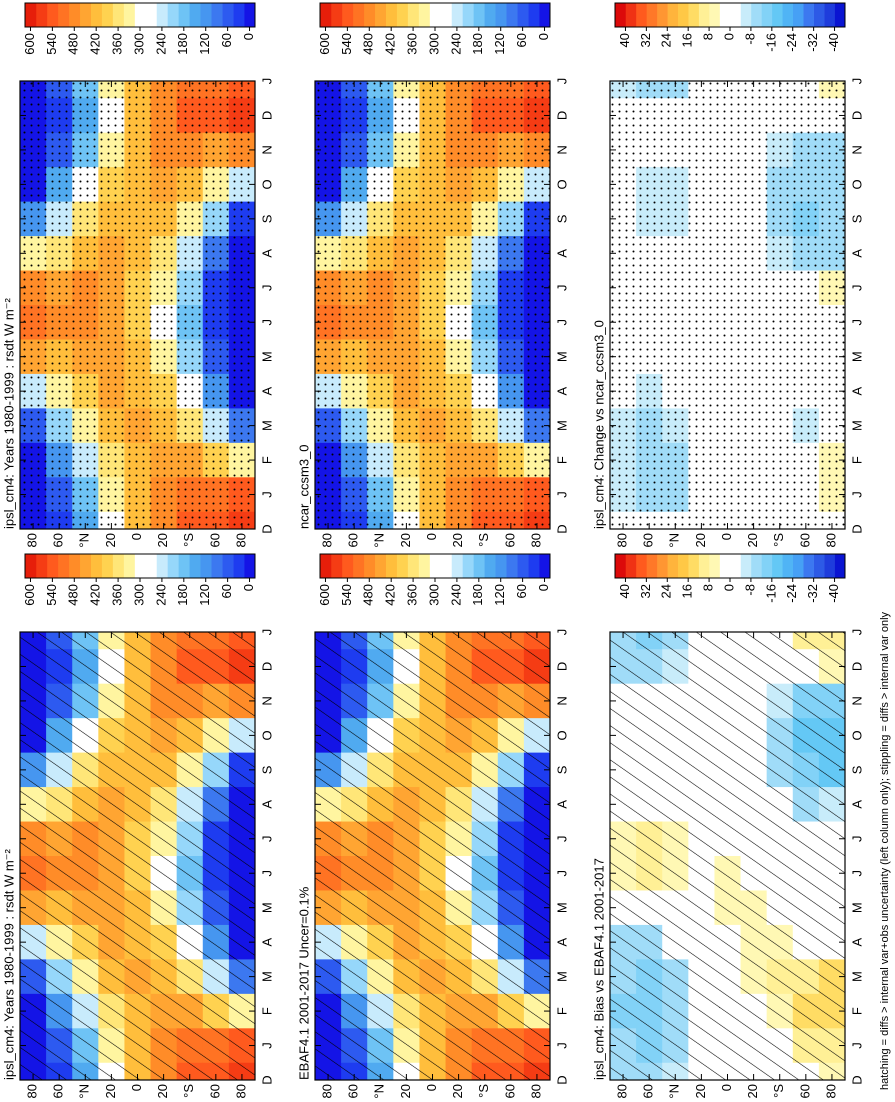 The image size is (895, 1102). What do you see at coordinates (708, 587) in the screenshot?
I see `colorbar-tick-label: 8` at bounding box center [708, 587].